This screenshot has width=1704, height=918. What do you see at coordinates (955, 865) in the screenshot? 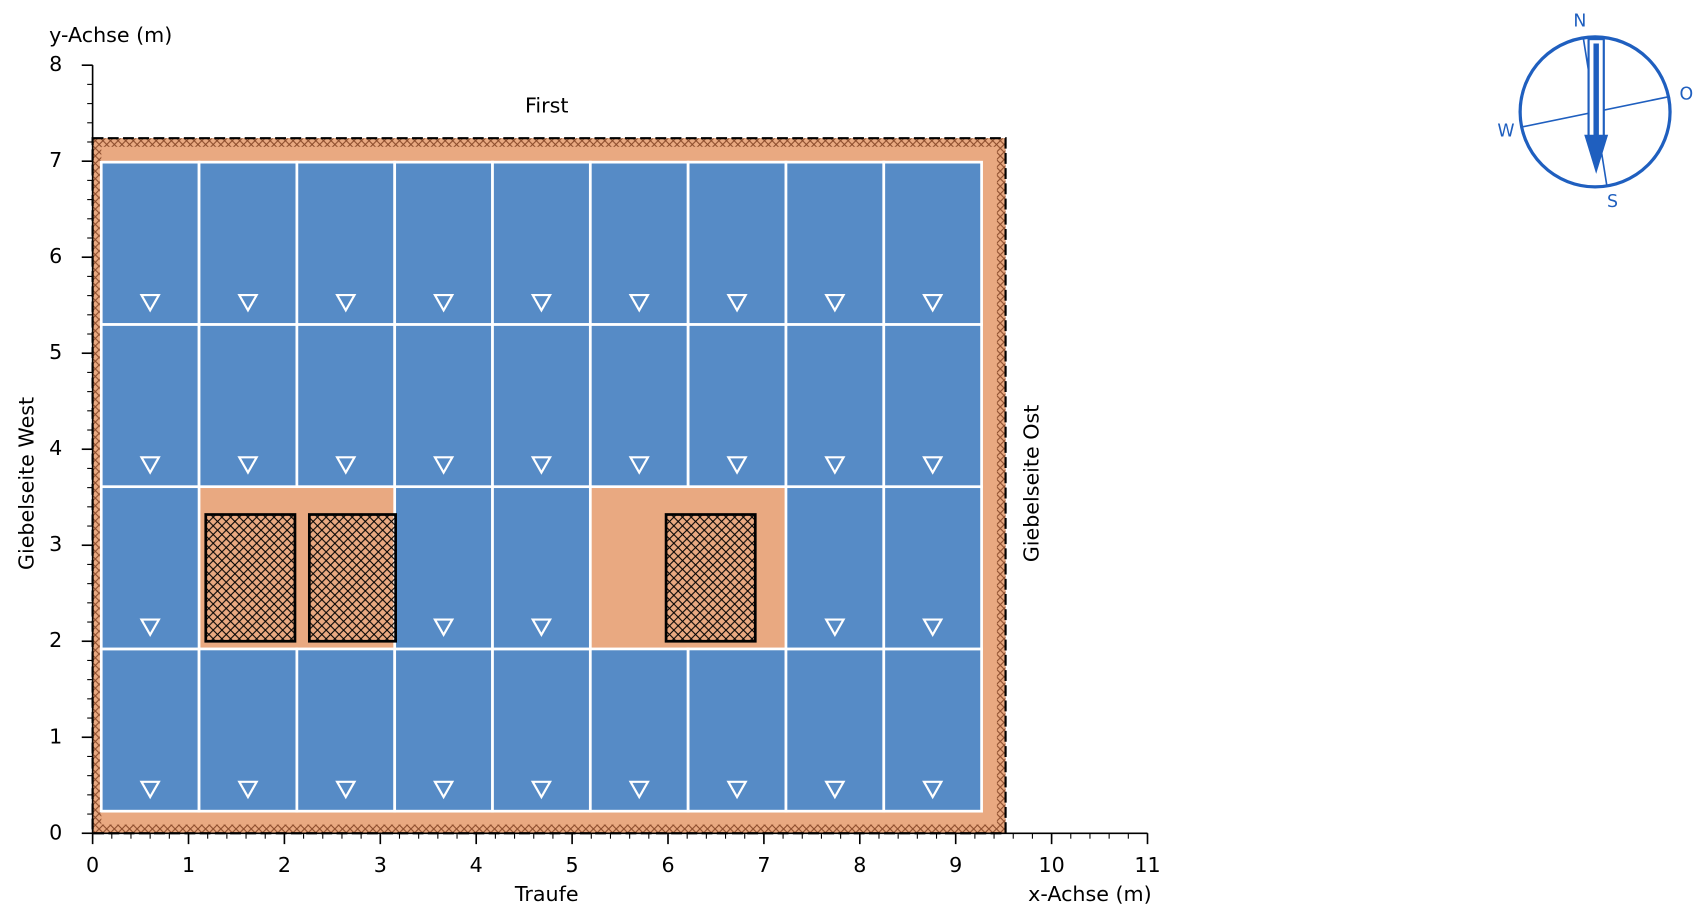
I see `x-tick-label: 9` at bounding box center [955, 865].